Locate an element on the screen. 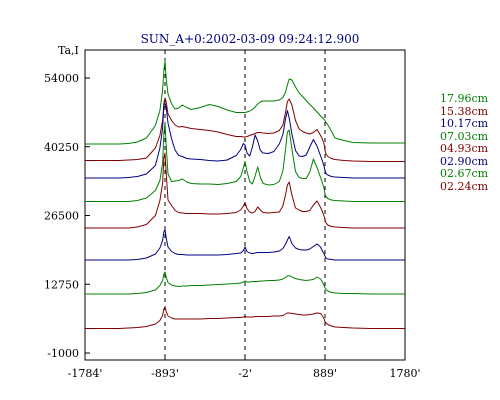  y-tick-label: 54000 is located at coordinates (61, 78).